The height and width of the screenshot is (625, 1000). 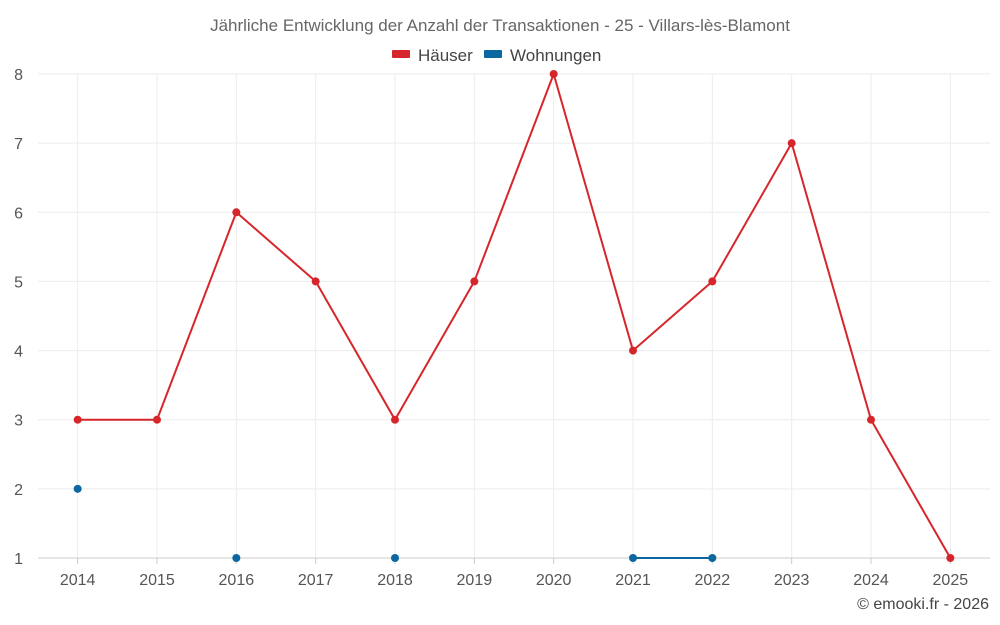 I want to click on y-tick-label: 2, so click(x=18, y=490).